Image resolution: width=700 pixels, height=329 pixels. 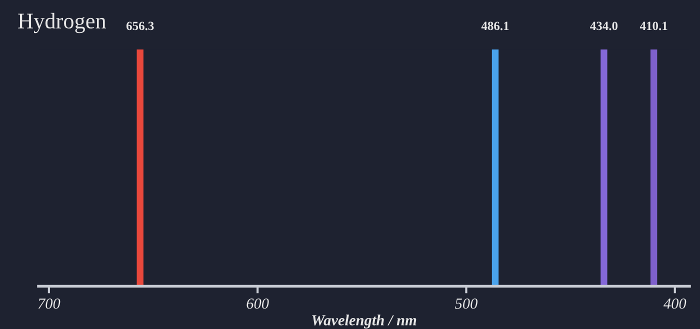 What do you see at coordinates (62, 23) in the screenshot?
I see `chart-title: Hydrogen` at bounding box center [62, 23].